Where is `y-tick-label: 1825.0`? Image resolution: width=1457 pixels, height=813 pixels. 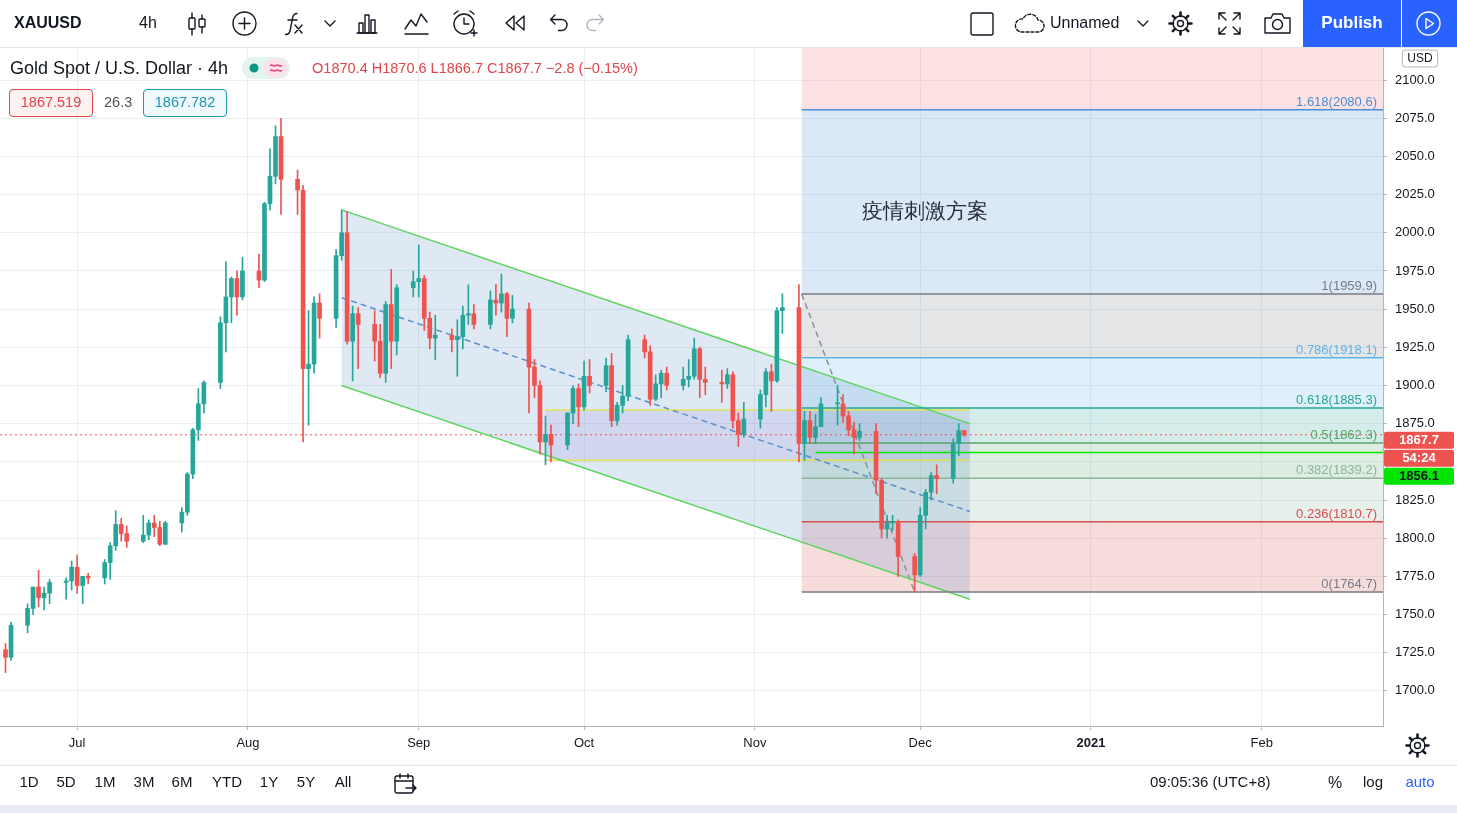 y-tick-label: 1825.0 is located at coordinates (1415, 499).